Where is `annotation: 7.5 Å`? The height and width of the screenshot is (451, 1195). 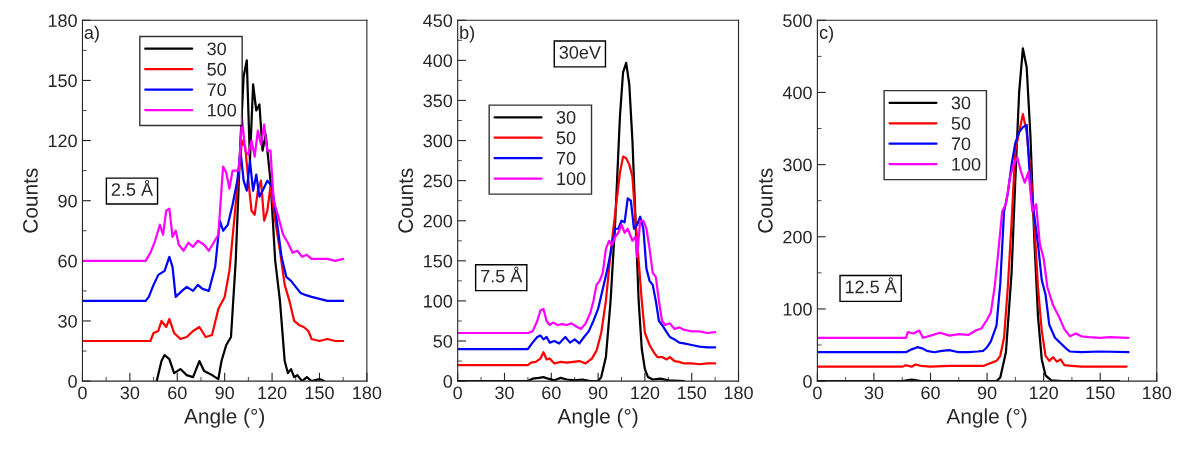 annotation: 7.5 Å is located at coordinates (502, 274).